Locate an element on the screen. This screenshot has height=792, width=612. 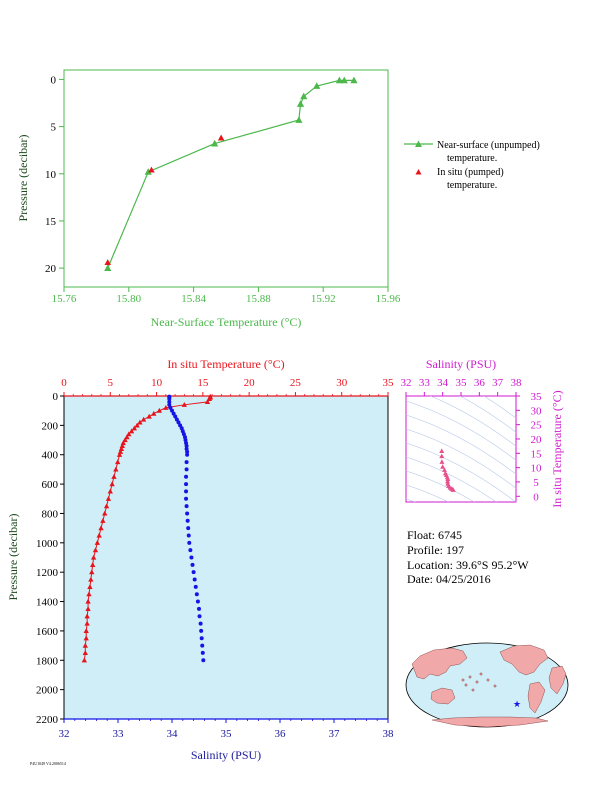
top-x-tick-label: 15.88 is located at coordinates (258, 299).